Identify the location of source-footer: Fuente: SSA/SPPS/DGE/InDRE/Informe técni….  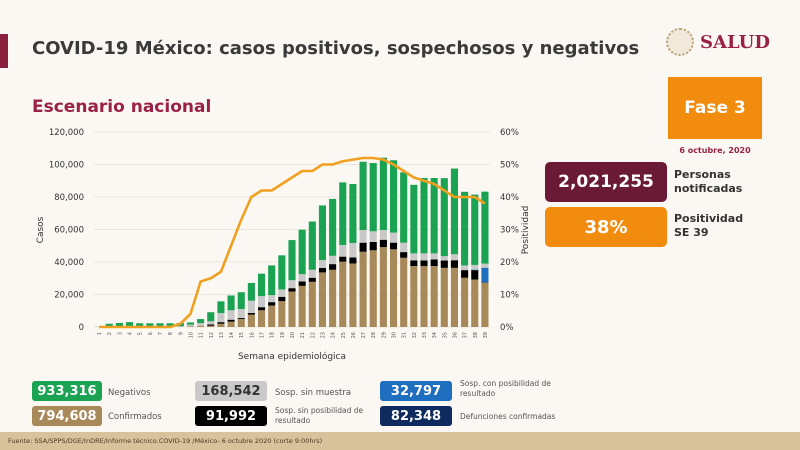
(400, 441).